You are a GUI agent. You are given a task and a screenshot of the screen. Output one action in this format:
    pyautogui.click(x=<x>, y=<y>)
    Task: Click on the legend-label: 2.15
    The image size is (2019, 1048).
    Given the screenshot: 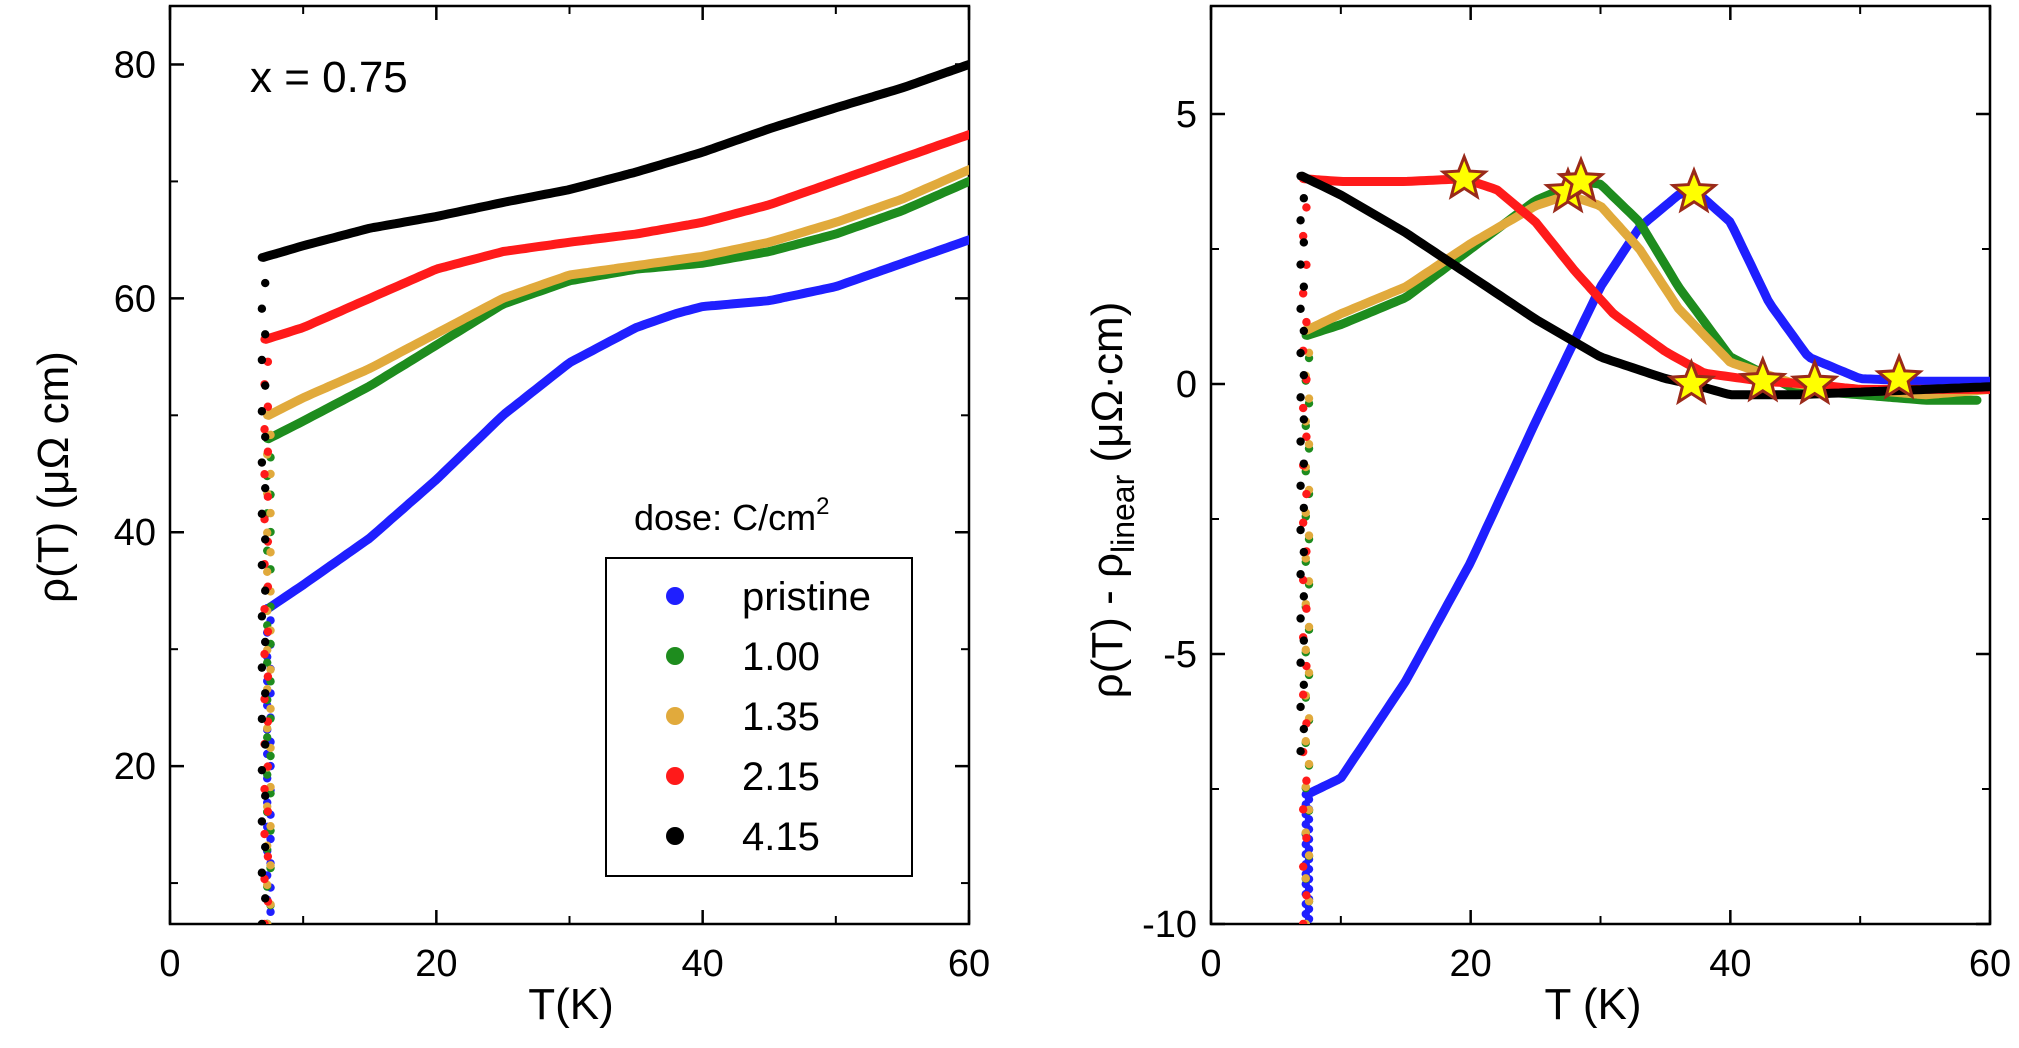 What is the action you would take?
    pyautogui.click(x=781, y=777)
    